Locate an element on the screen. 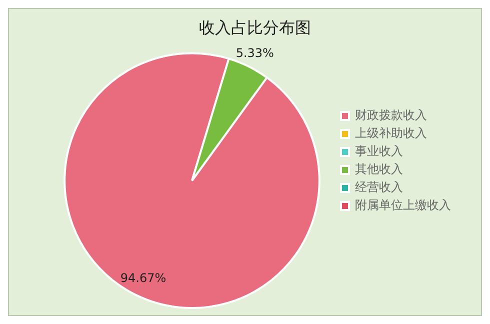 The image size is (490, 324). legend-label: 上级补助收入 is located at coordinates (391, 133).